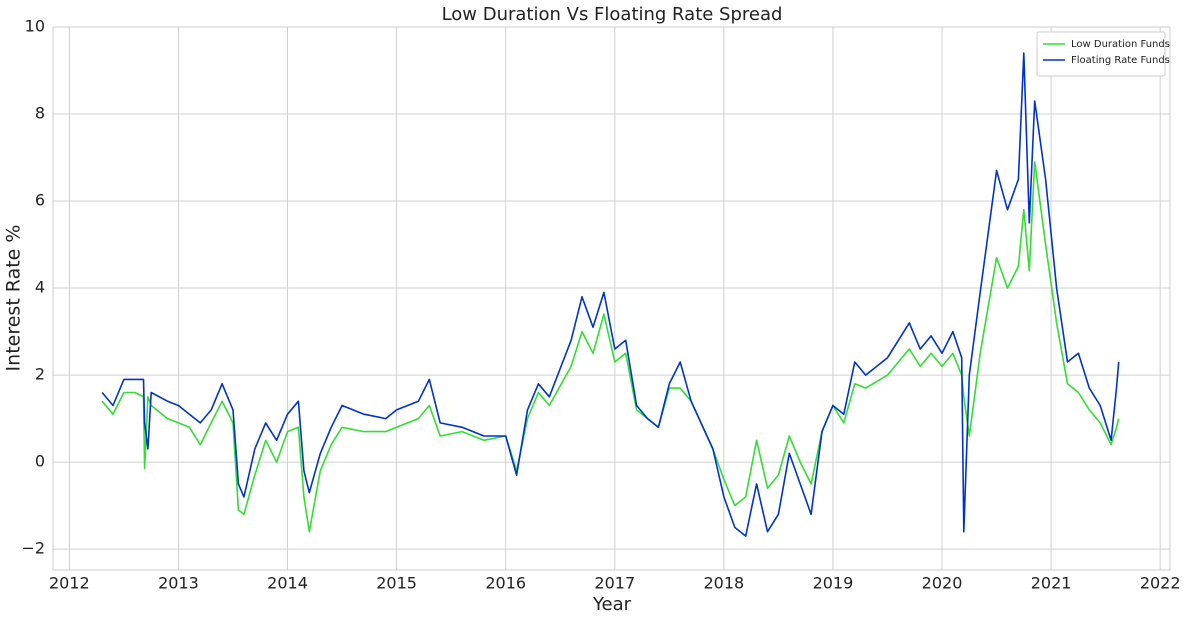 The height and width of the screenshot is (625, 1187). What do you see at coordinates (287, 583) in the screenshot?
I see `x-tick-label: 2014` at bounding box center [287, 583].